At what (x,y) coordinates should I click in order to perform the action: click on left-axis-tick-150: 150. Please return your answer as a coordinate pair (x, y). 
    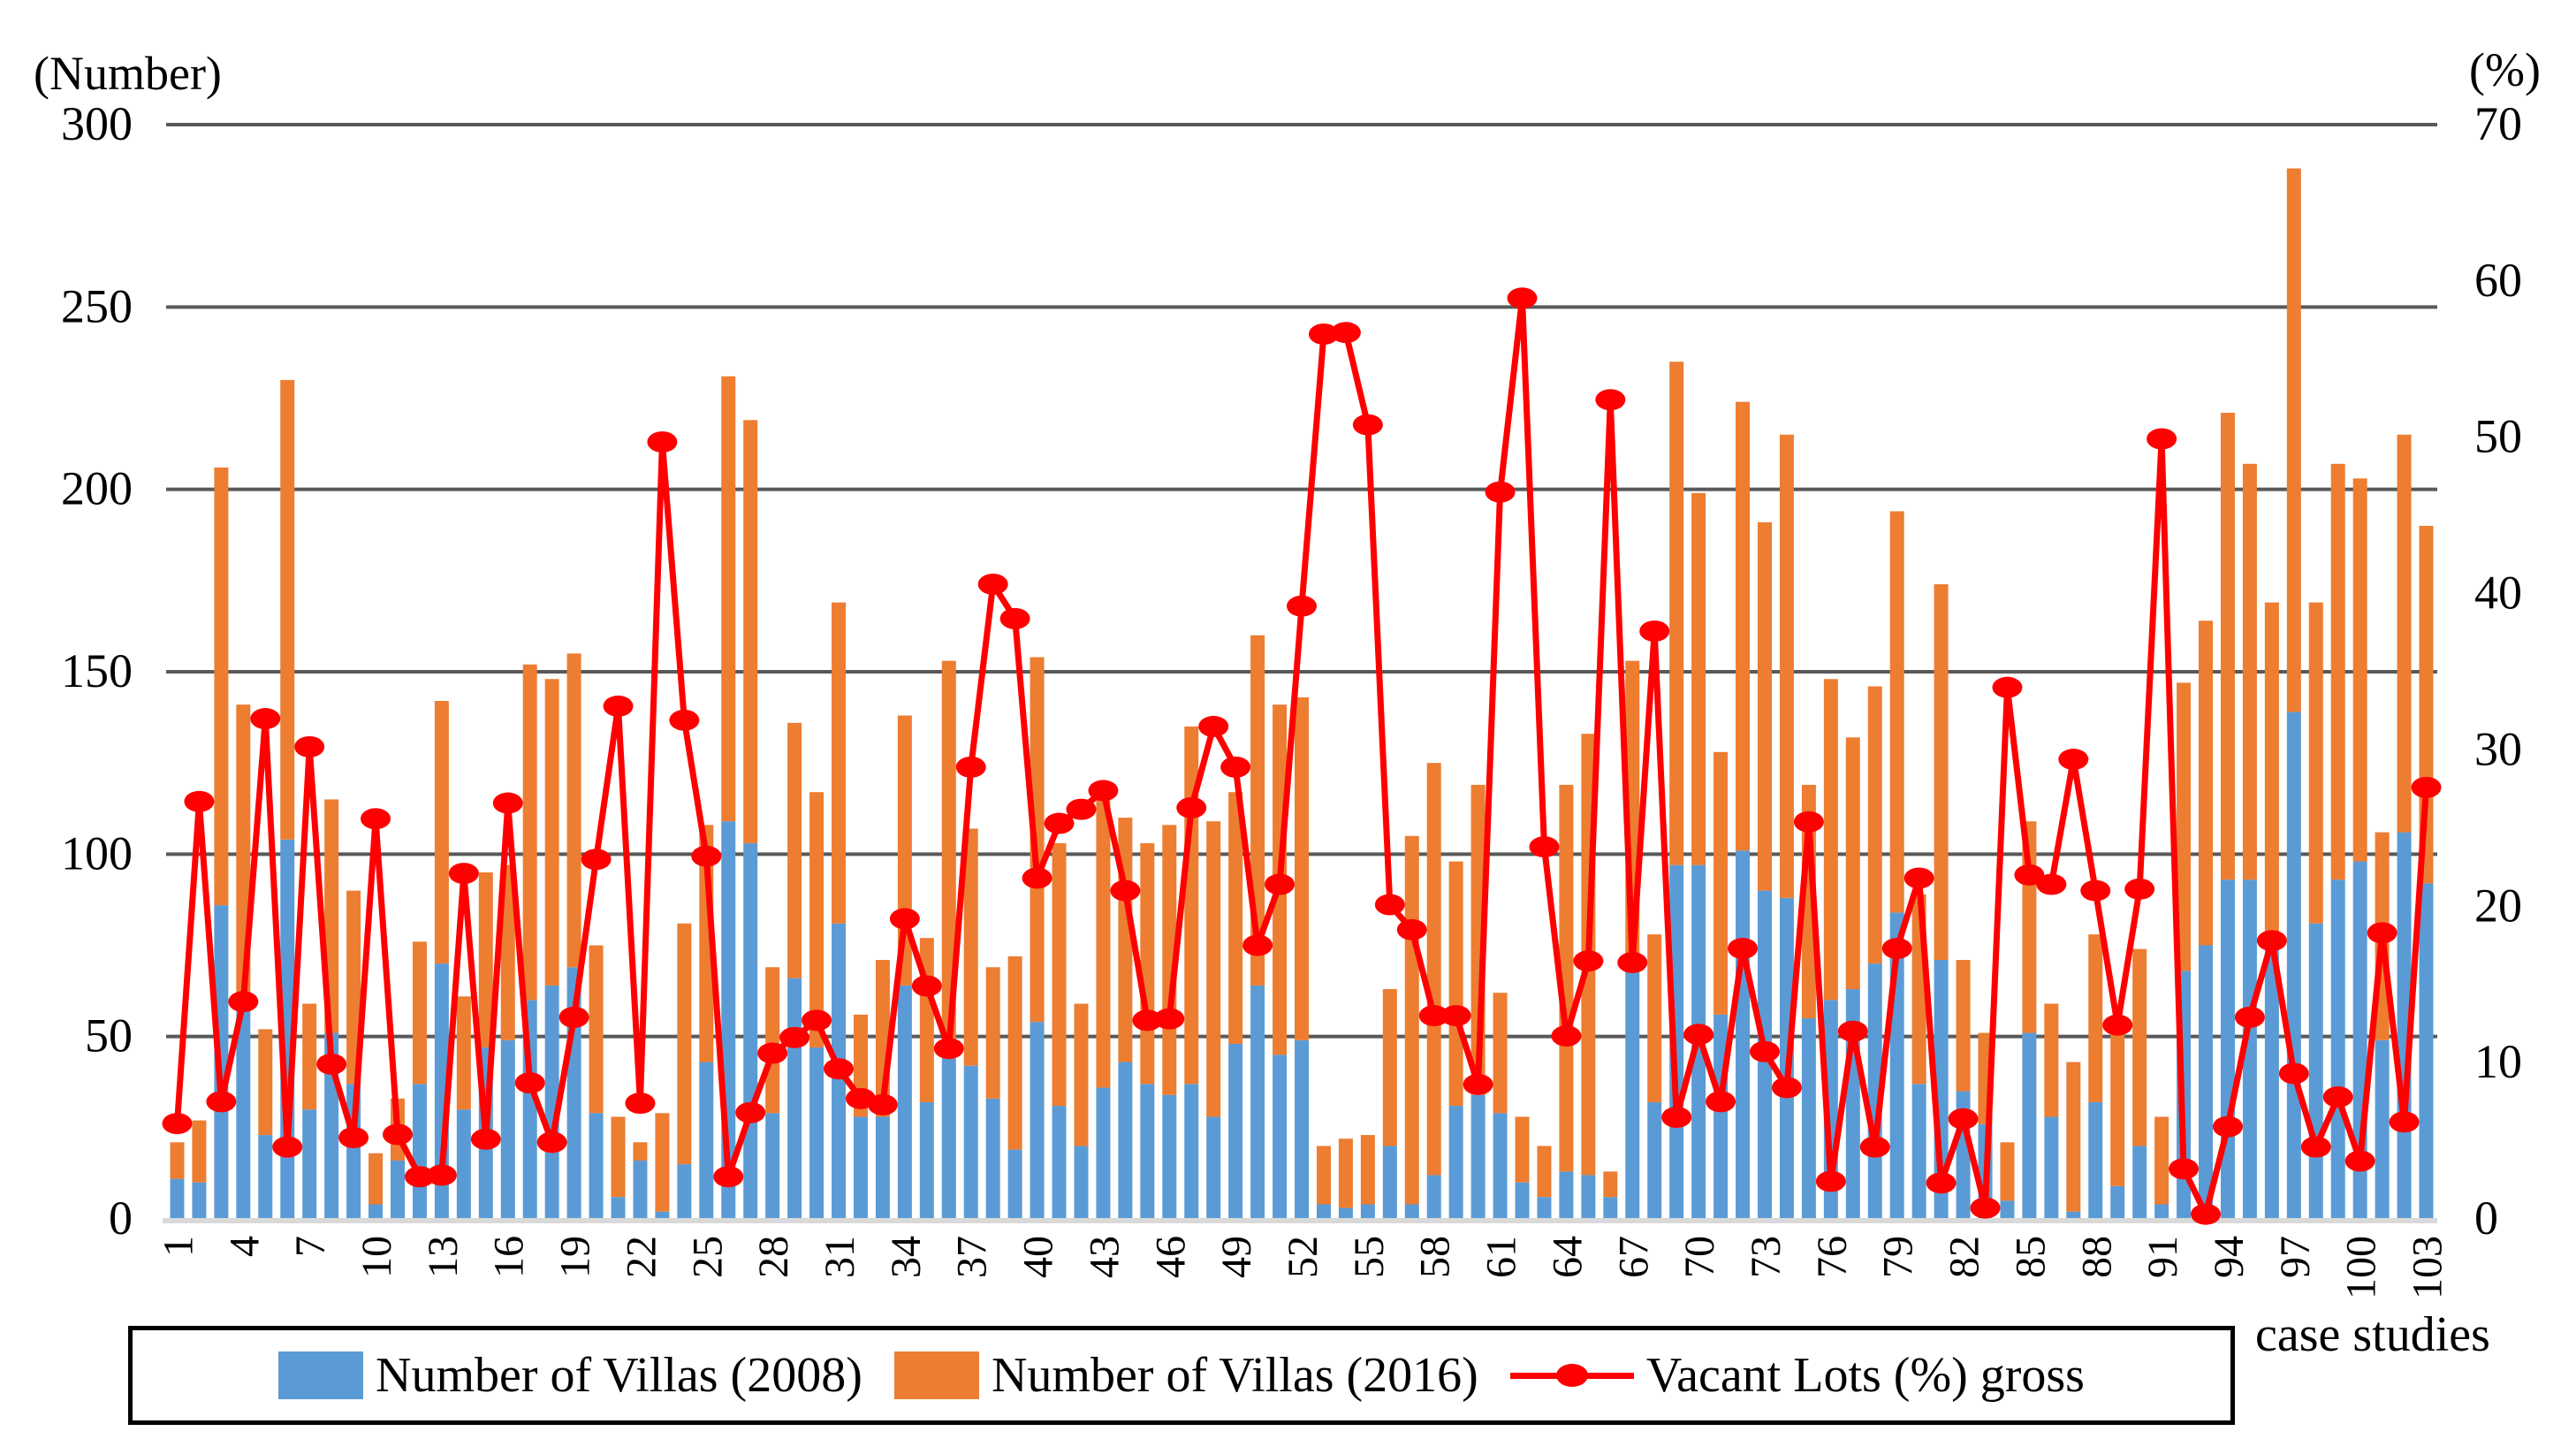
    Looking at the image, I should click on (97, 670).